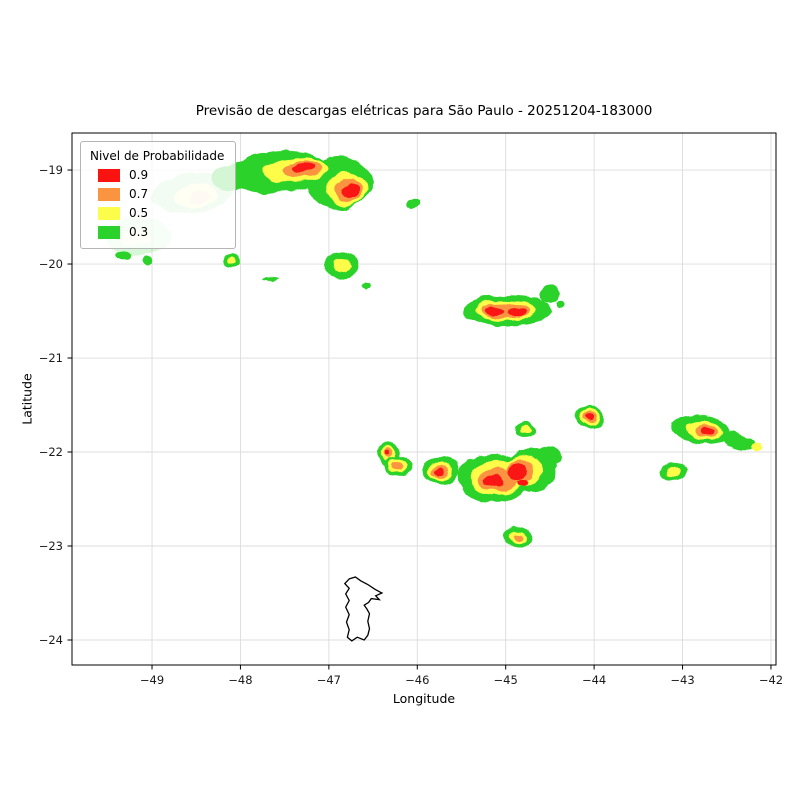  I want to click on legend-label: 0.5, so click(139, 213).